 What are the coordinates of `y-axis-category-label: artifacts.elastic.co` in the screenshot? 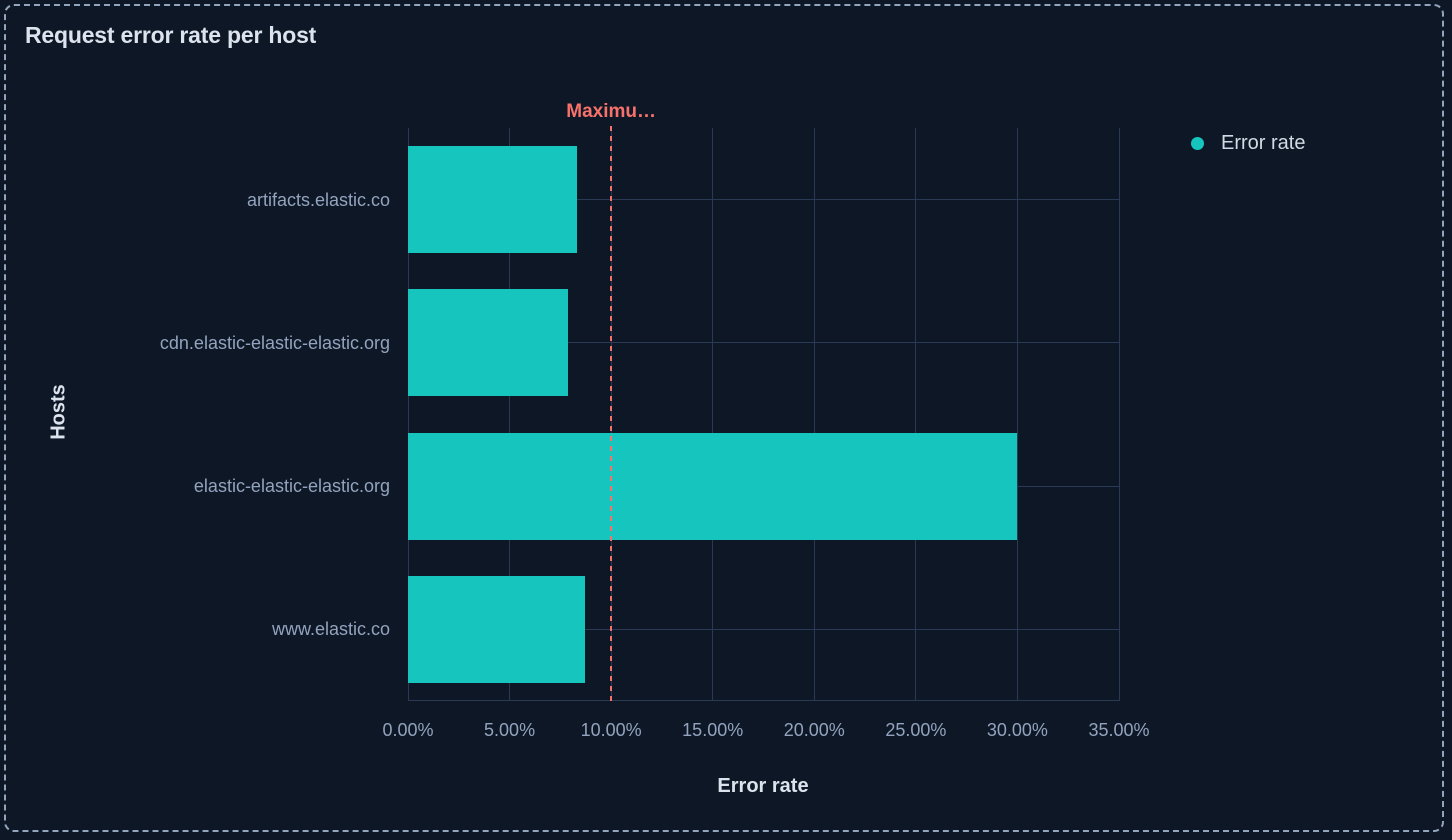 It's located at (318, 199).